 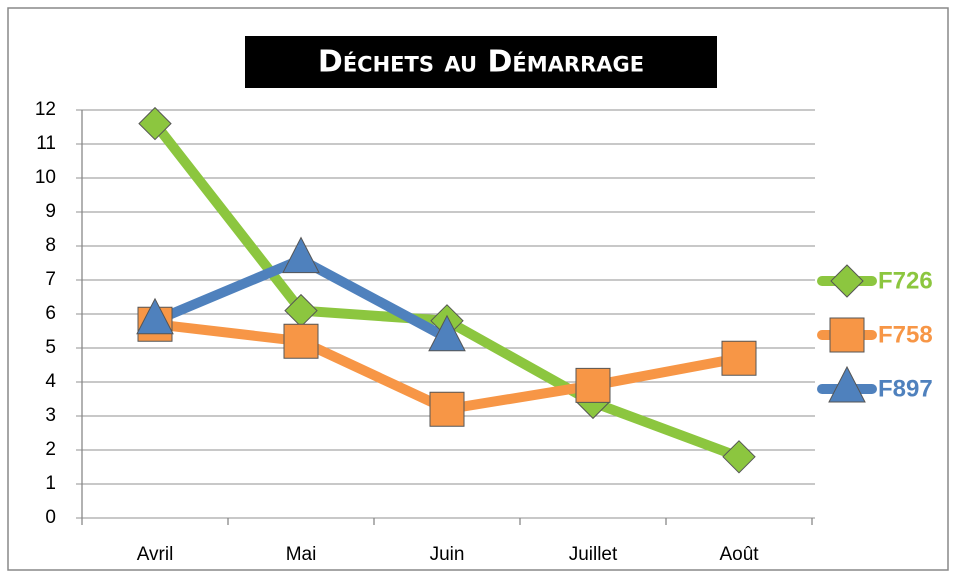 What do you see at coordinates (50, 347) in the screenshot?
I see `y-tick-label: 5` at bounding box center [50, 347].